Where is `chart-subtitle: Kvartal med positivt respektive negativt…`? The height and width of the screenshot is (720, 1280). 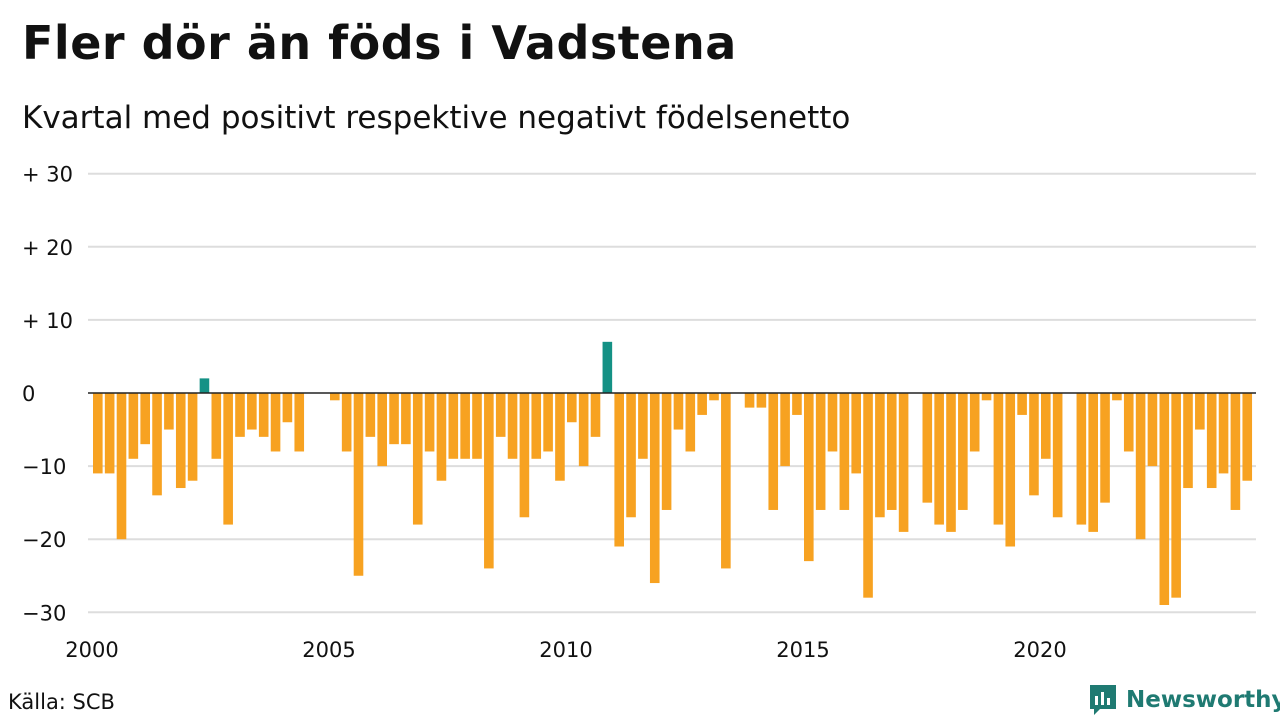 chart-subtitle: Kvartal med positivt respektive negativt… is located at coordinates (436, 118).